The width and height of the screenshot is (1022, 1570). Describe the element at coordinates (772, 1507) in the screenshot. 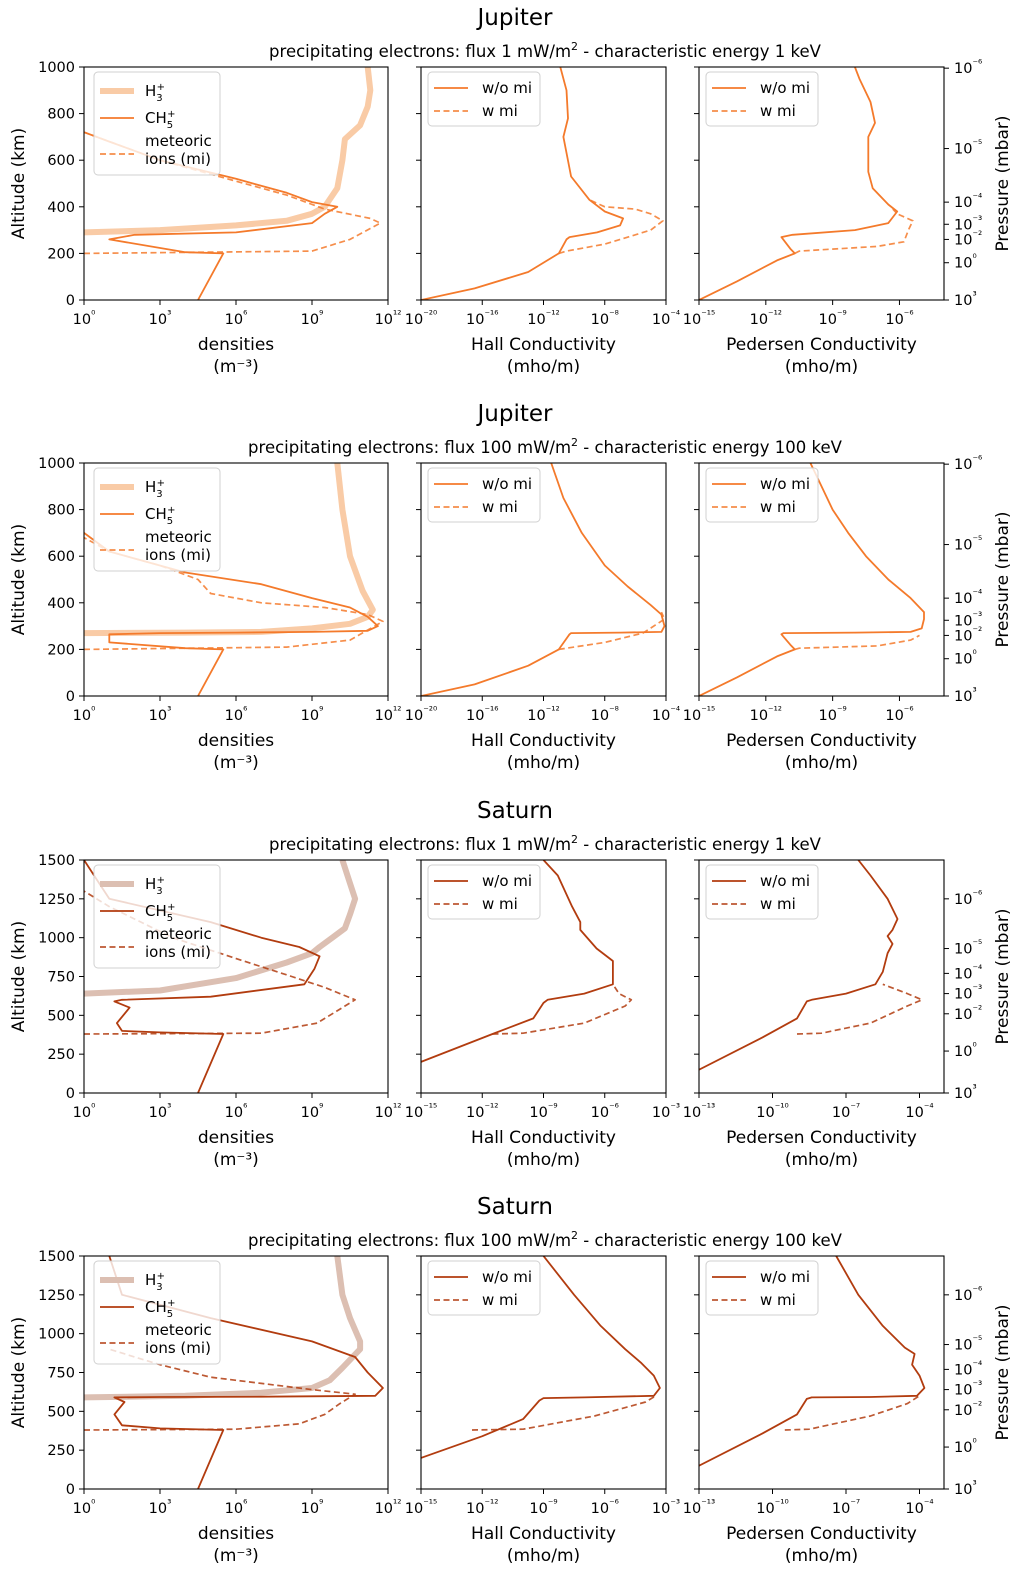

I see `x-tick-label: 10⁻¹⁰` at that location.